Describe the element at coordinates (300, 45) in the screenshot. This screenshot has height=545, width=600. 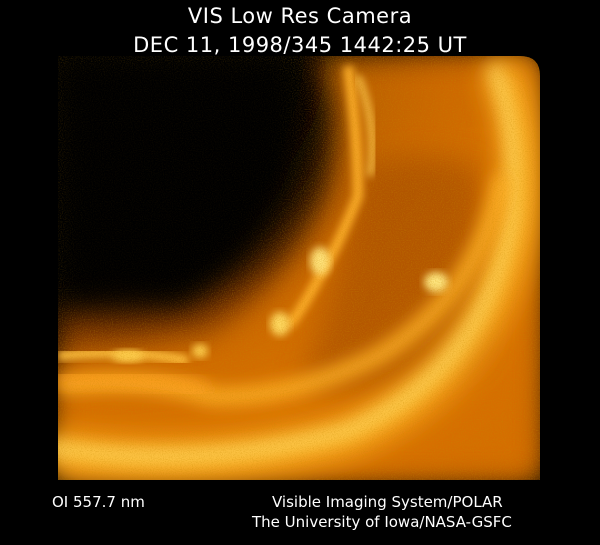
I see `image-timestamp: DEC 11, 1998/345 1442:25 UT` at that location.